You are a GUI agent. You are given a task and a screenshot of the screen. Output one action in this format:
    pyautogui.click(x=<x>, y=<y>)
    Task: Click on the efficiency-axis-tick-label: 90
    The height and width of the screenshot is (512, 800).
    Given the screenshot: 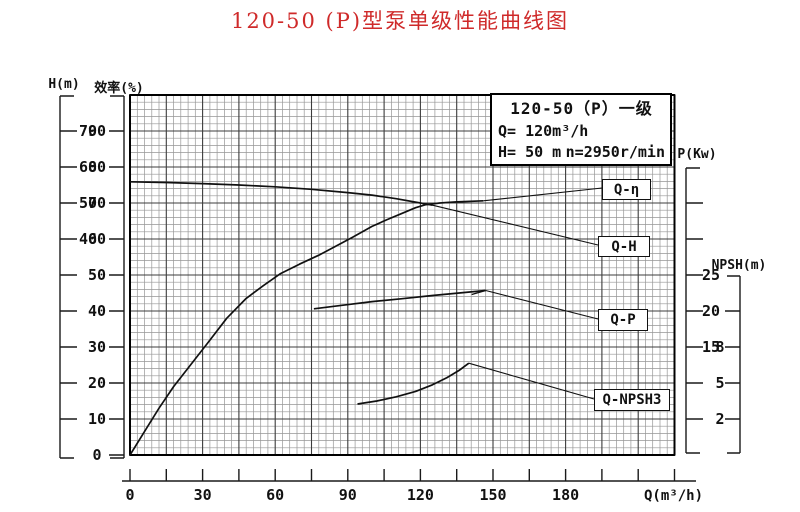 What is the action you would take?
    pyautogui.click(x=97, y=131)
    